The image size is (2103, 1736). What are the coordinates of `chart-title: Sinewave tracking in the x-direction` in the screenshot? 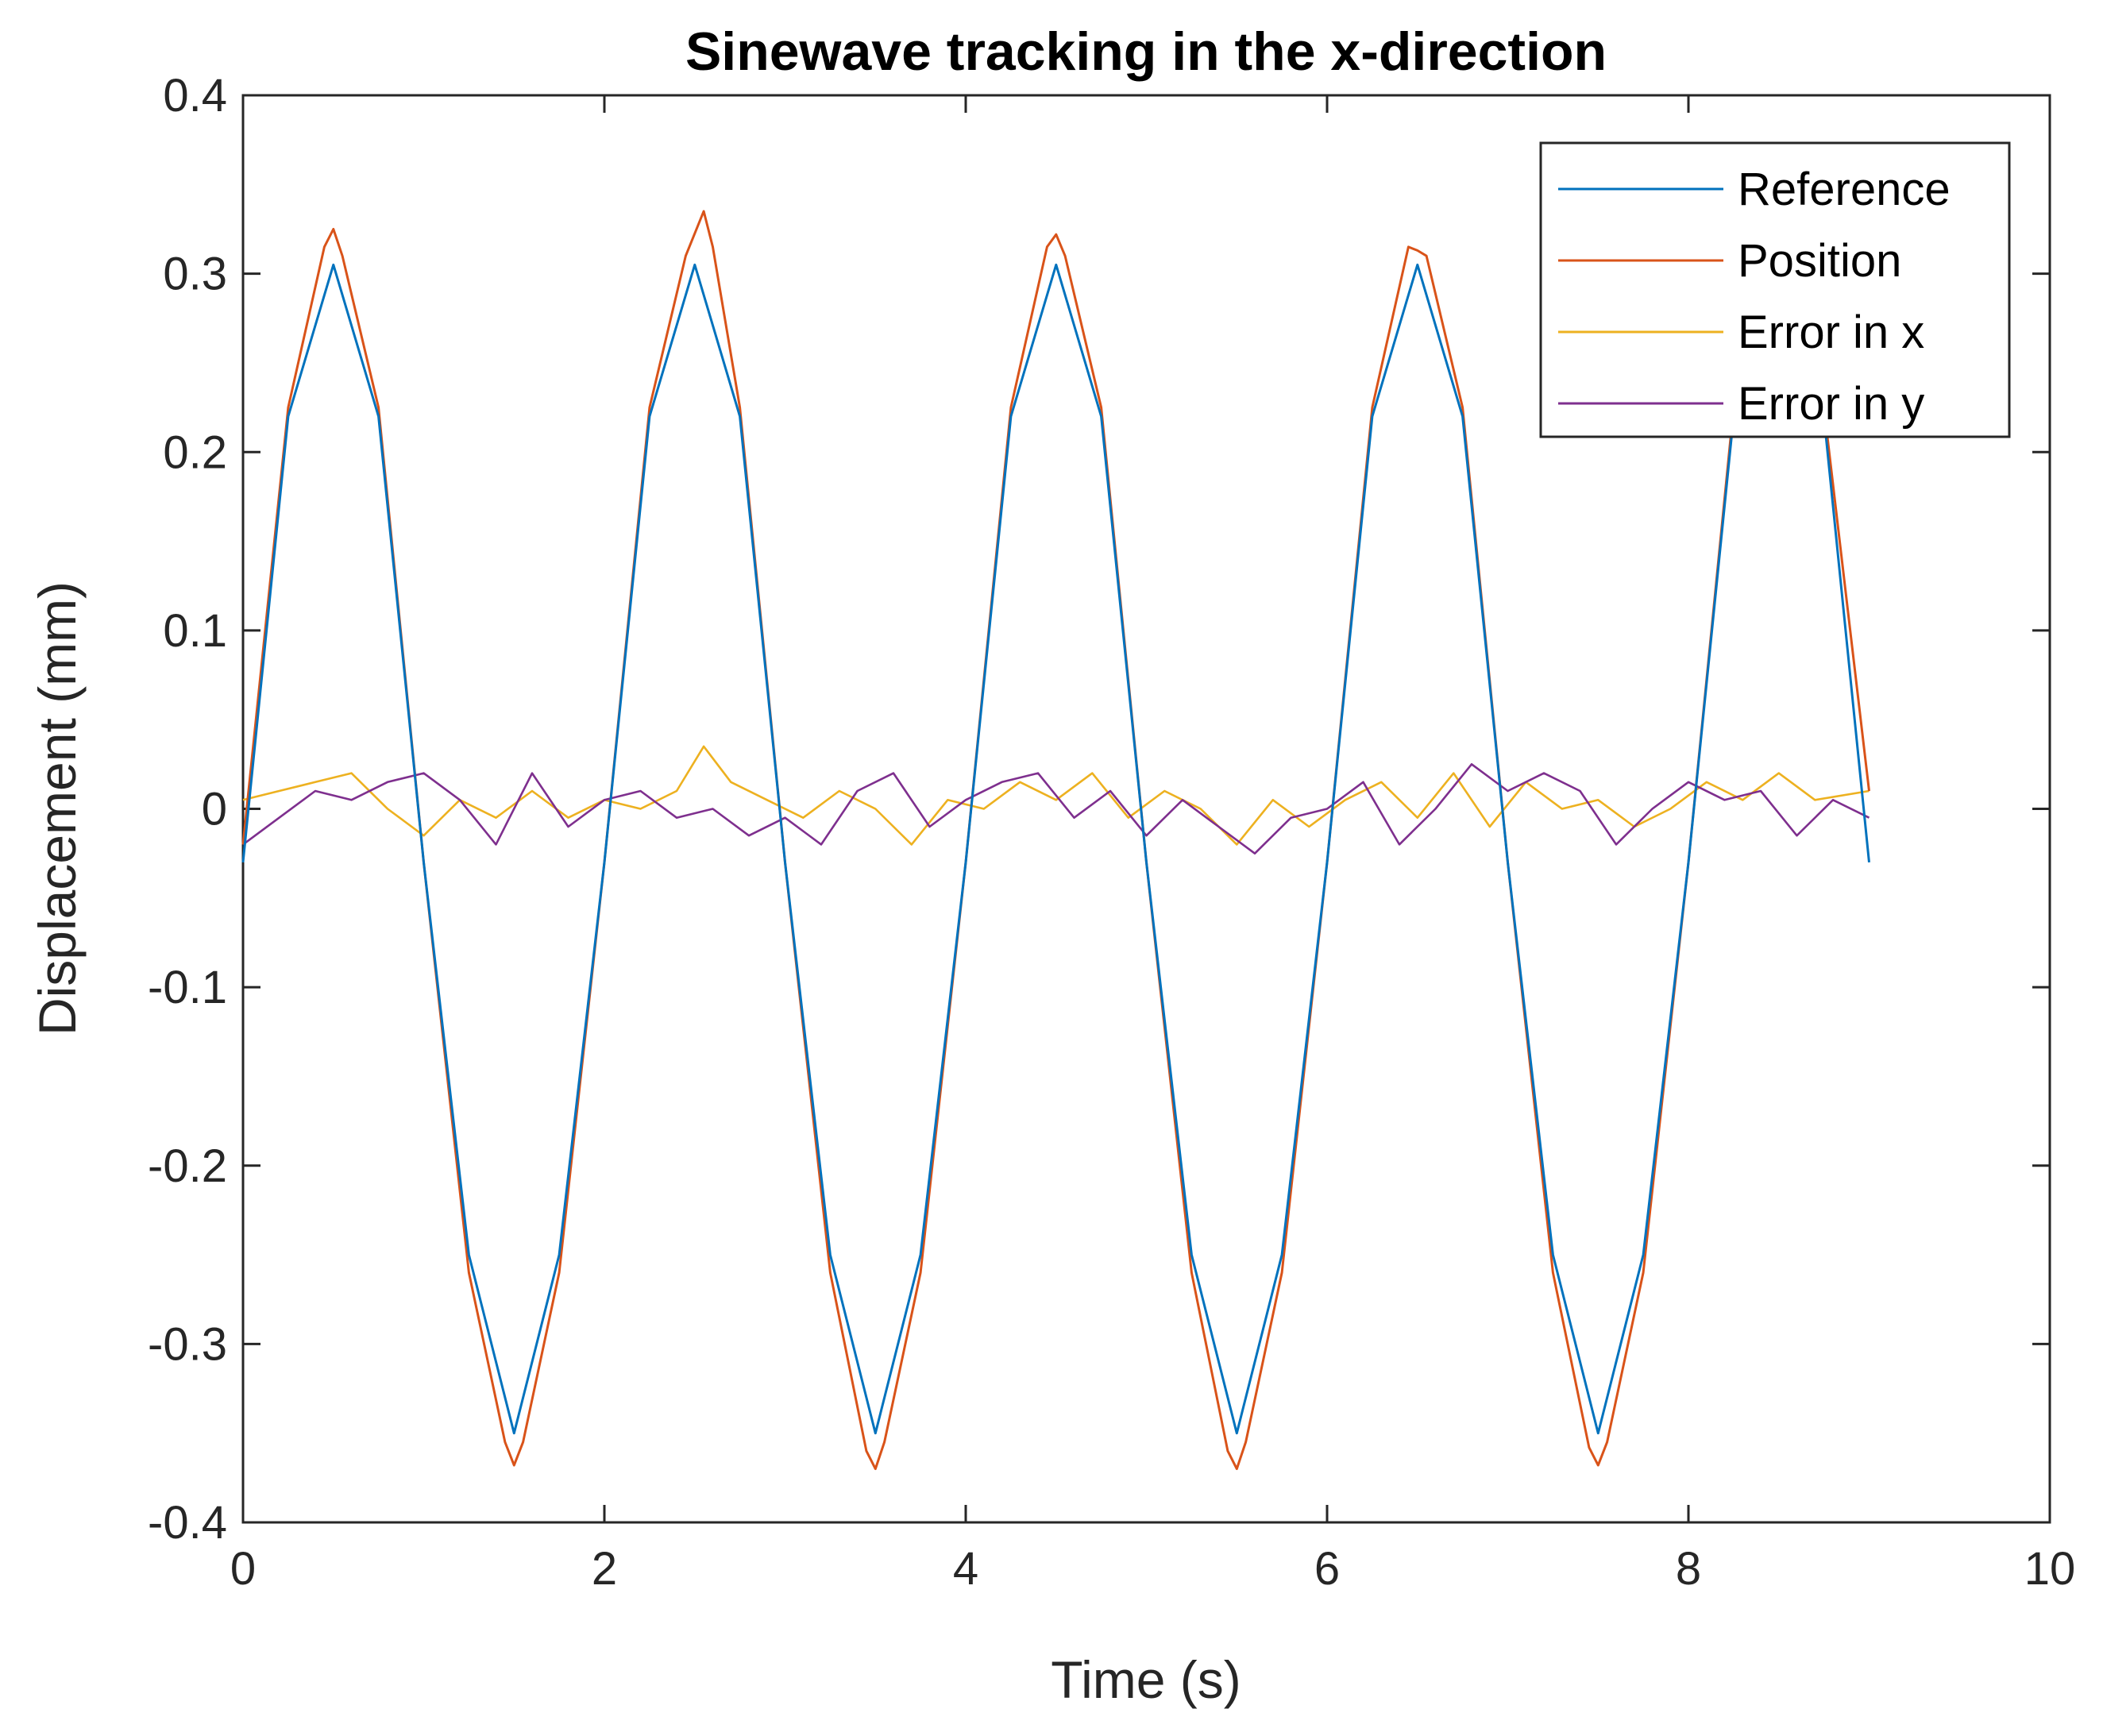 It's located at (1146, 51).